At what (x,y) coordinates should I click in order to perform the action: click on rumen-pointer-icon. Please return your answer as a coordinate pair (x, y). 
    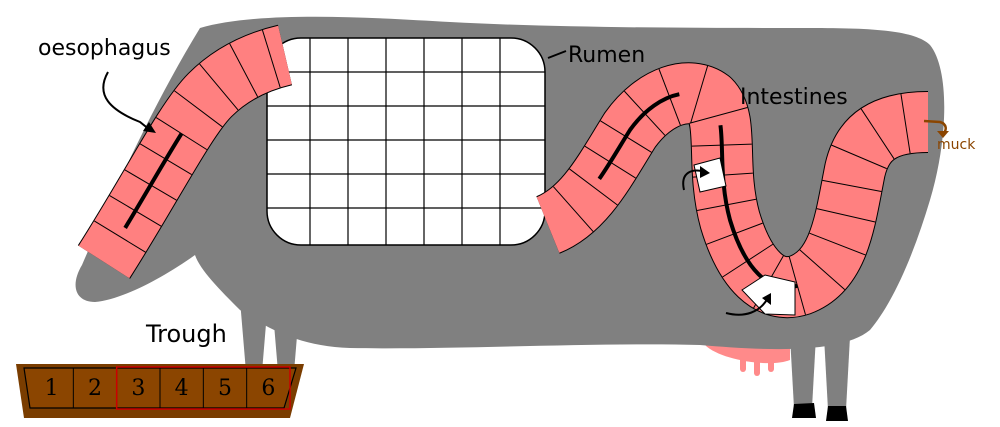
    Looking at the image, I should click on (557, 54).